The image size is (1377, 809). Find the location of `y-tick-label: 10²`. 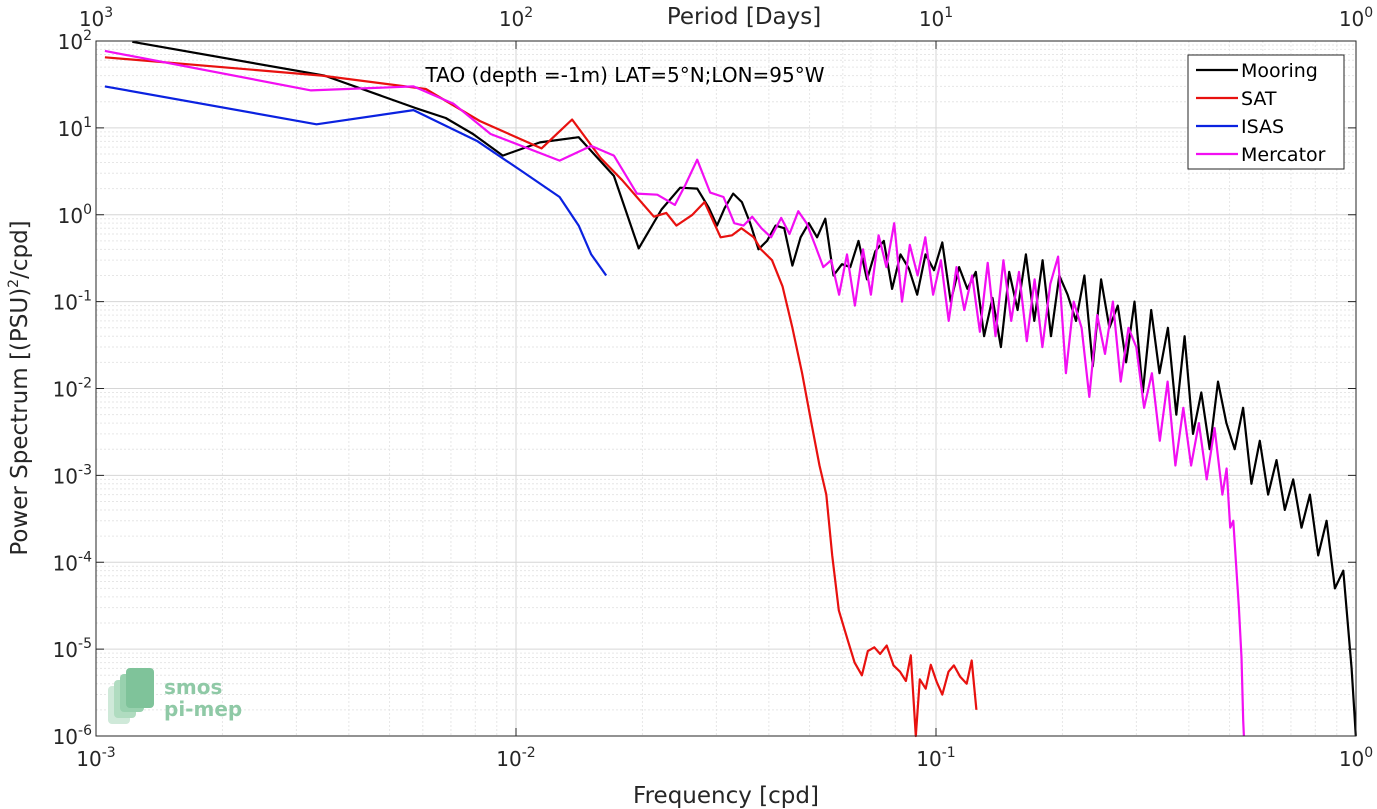

y-tick-label: 10² is located at coordinates (75, 41).